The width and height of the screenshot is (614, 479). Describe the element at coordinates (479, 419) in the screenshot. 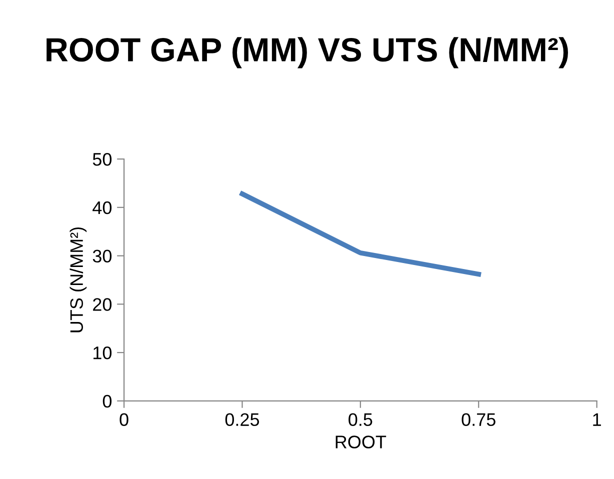

I see `x-tick-label: 0.75` at that location.